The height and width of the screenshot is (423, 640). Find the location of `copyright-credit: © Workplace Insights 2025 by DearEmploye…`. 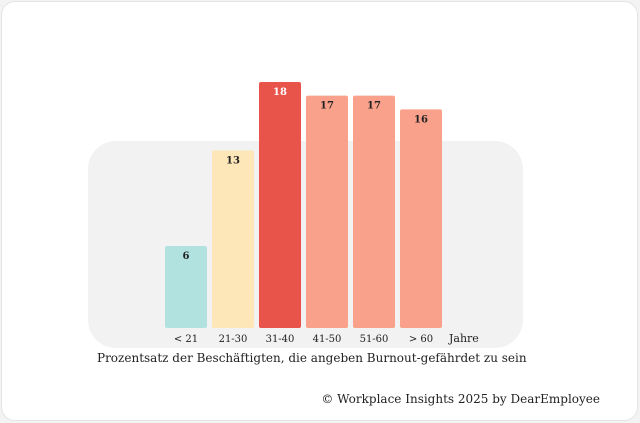

copyright-credit: © Workplace Insights 2025 by DearEmploye… is located at coordinates (460, 399).